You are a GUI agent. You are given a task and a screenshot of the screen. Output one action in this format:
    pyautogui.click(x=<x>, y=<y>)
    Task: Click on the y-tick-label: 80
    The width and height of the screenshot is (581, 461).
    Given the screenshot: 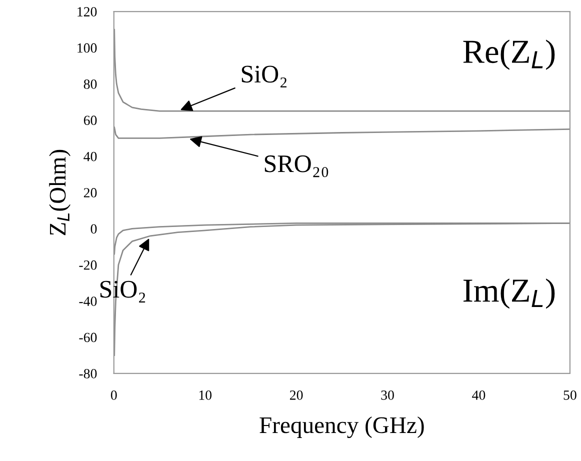 What is the action you would take?
    pyautogui.click(x=90, y=84)
    